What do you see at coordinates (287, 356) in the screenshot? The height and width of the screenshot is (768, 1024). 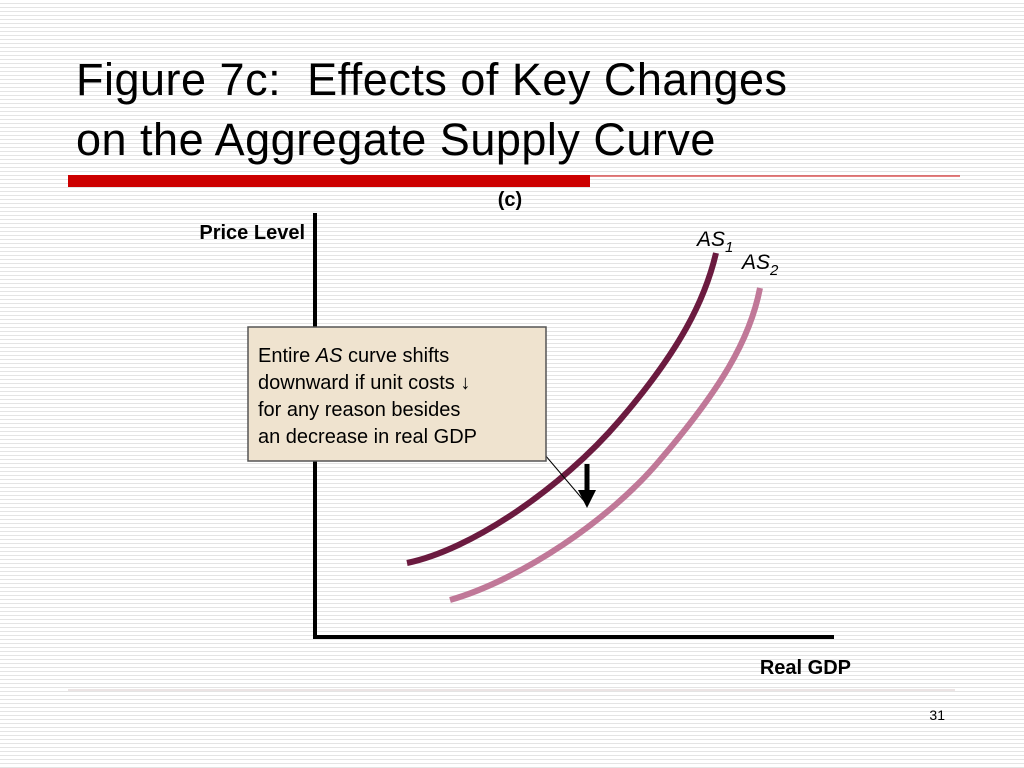 I see `callout-text: Entire` at bounding box center [287, 356].